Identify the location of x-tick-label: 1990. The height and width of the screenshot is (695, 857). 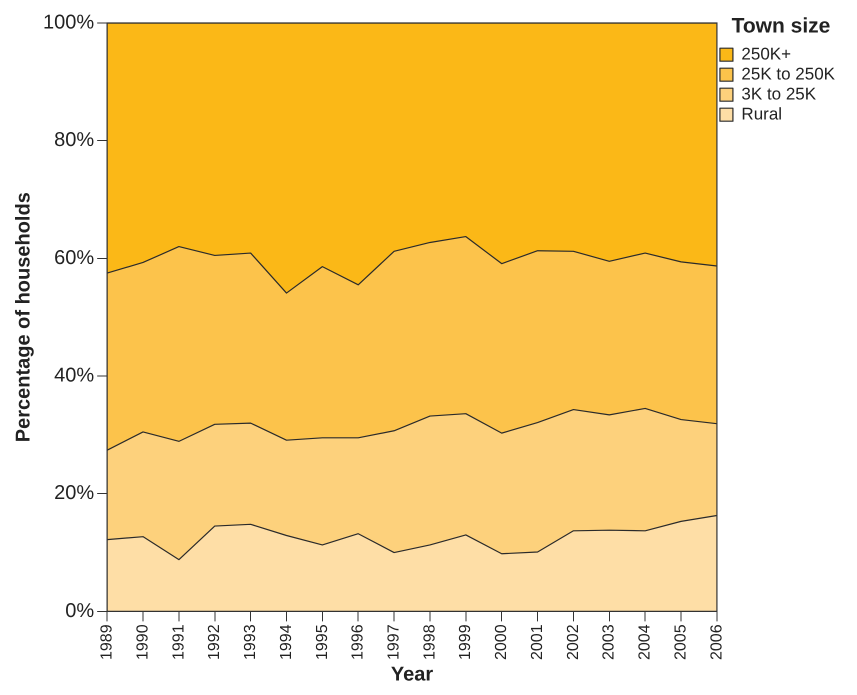
(143, 642).